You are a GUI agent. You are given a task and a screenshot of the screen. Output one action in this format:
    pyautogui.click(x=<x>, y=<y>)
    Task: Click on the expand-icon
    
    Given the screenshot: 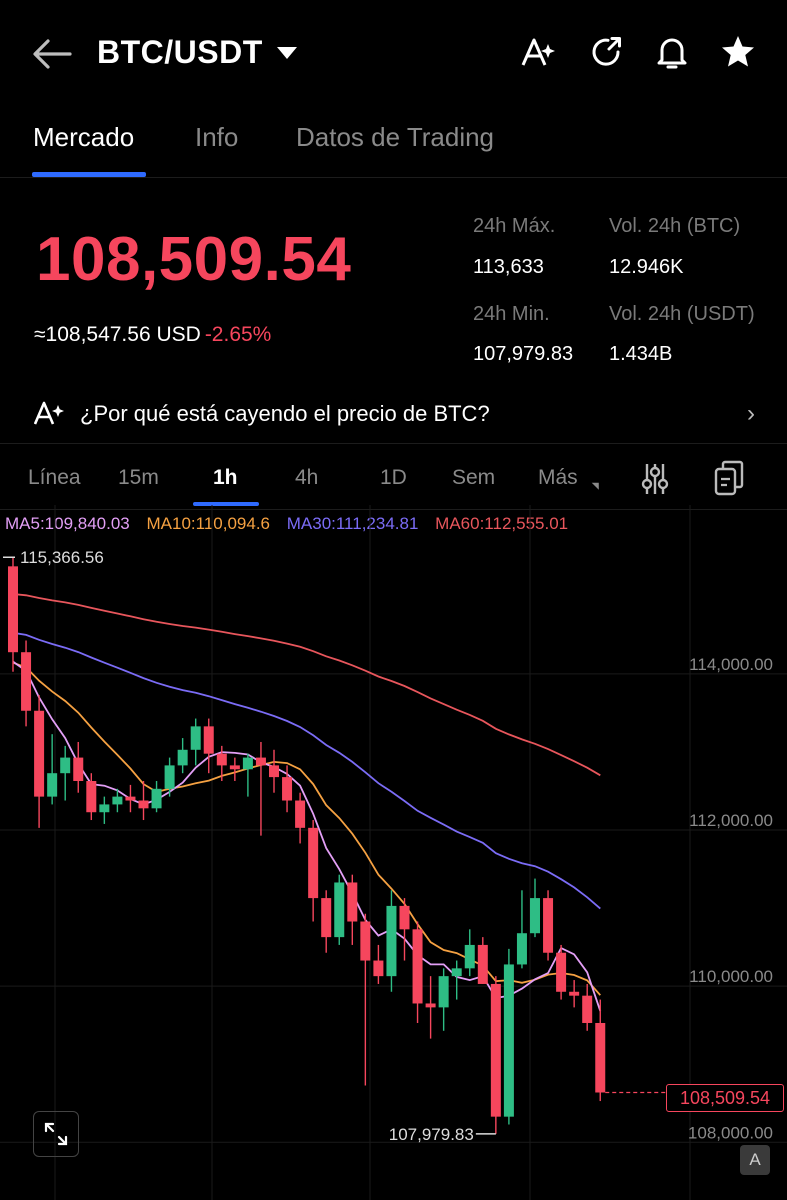 What is the action you would take?
    pyautogui.click(x=56, y=1134)
    